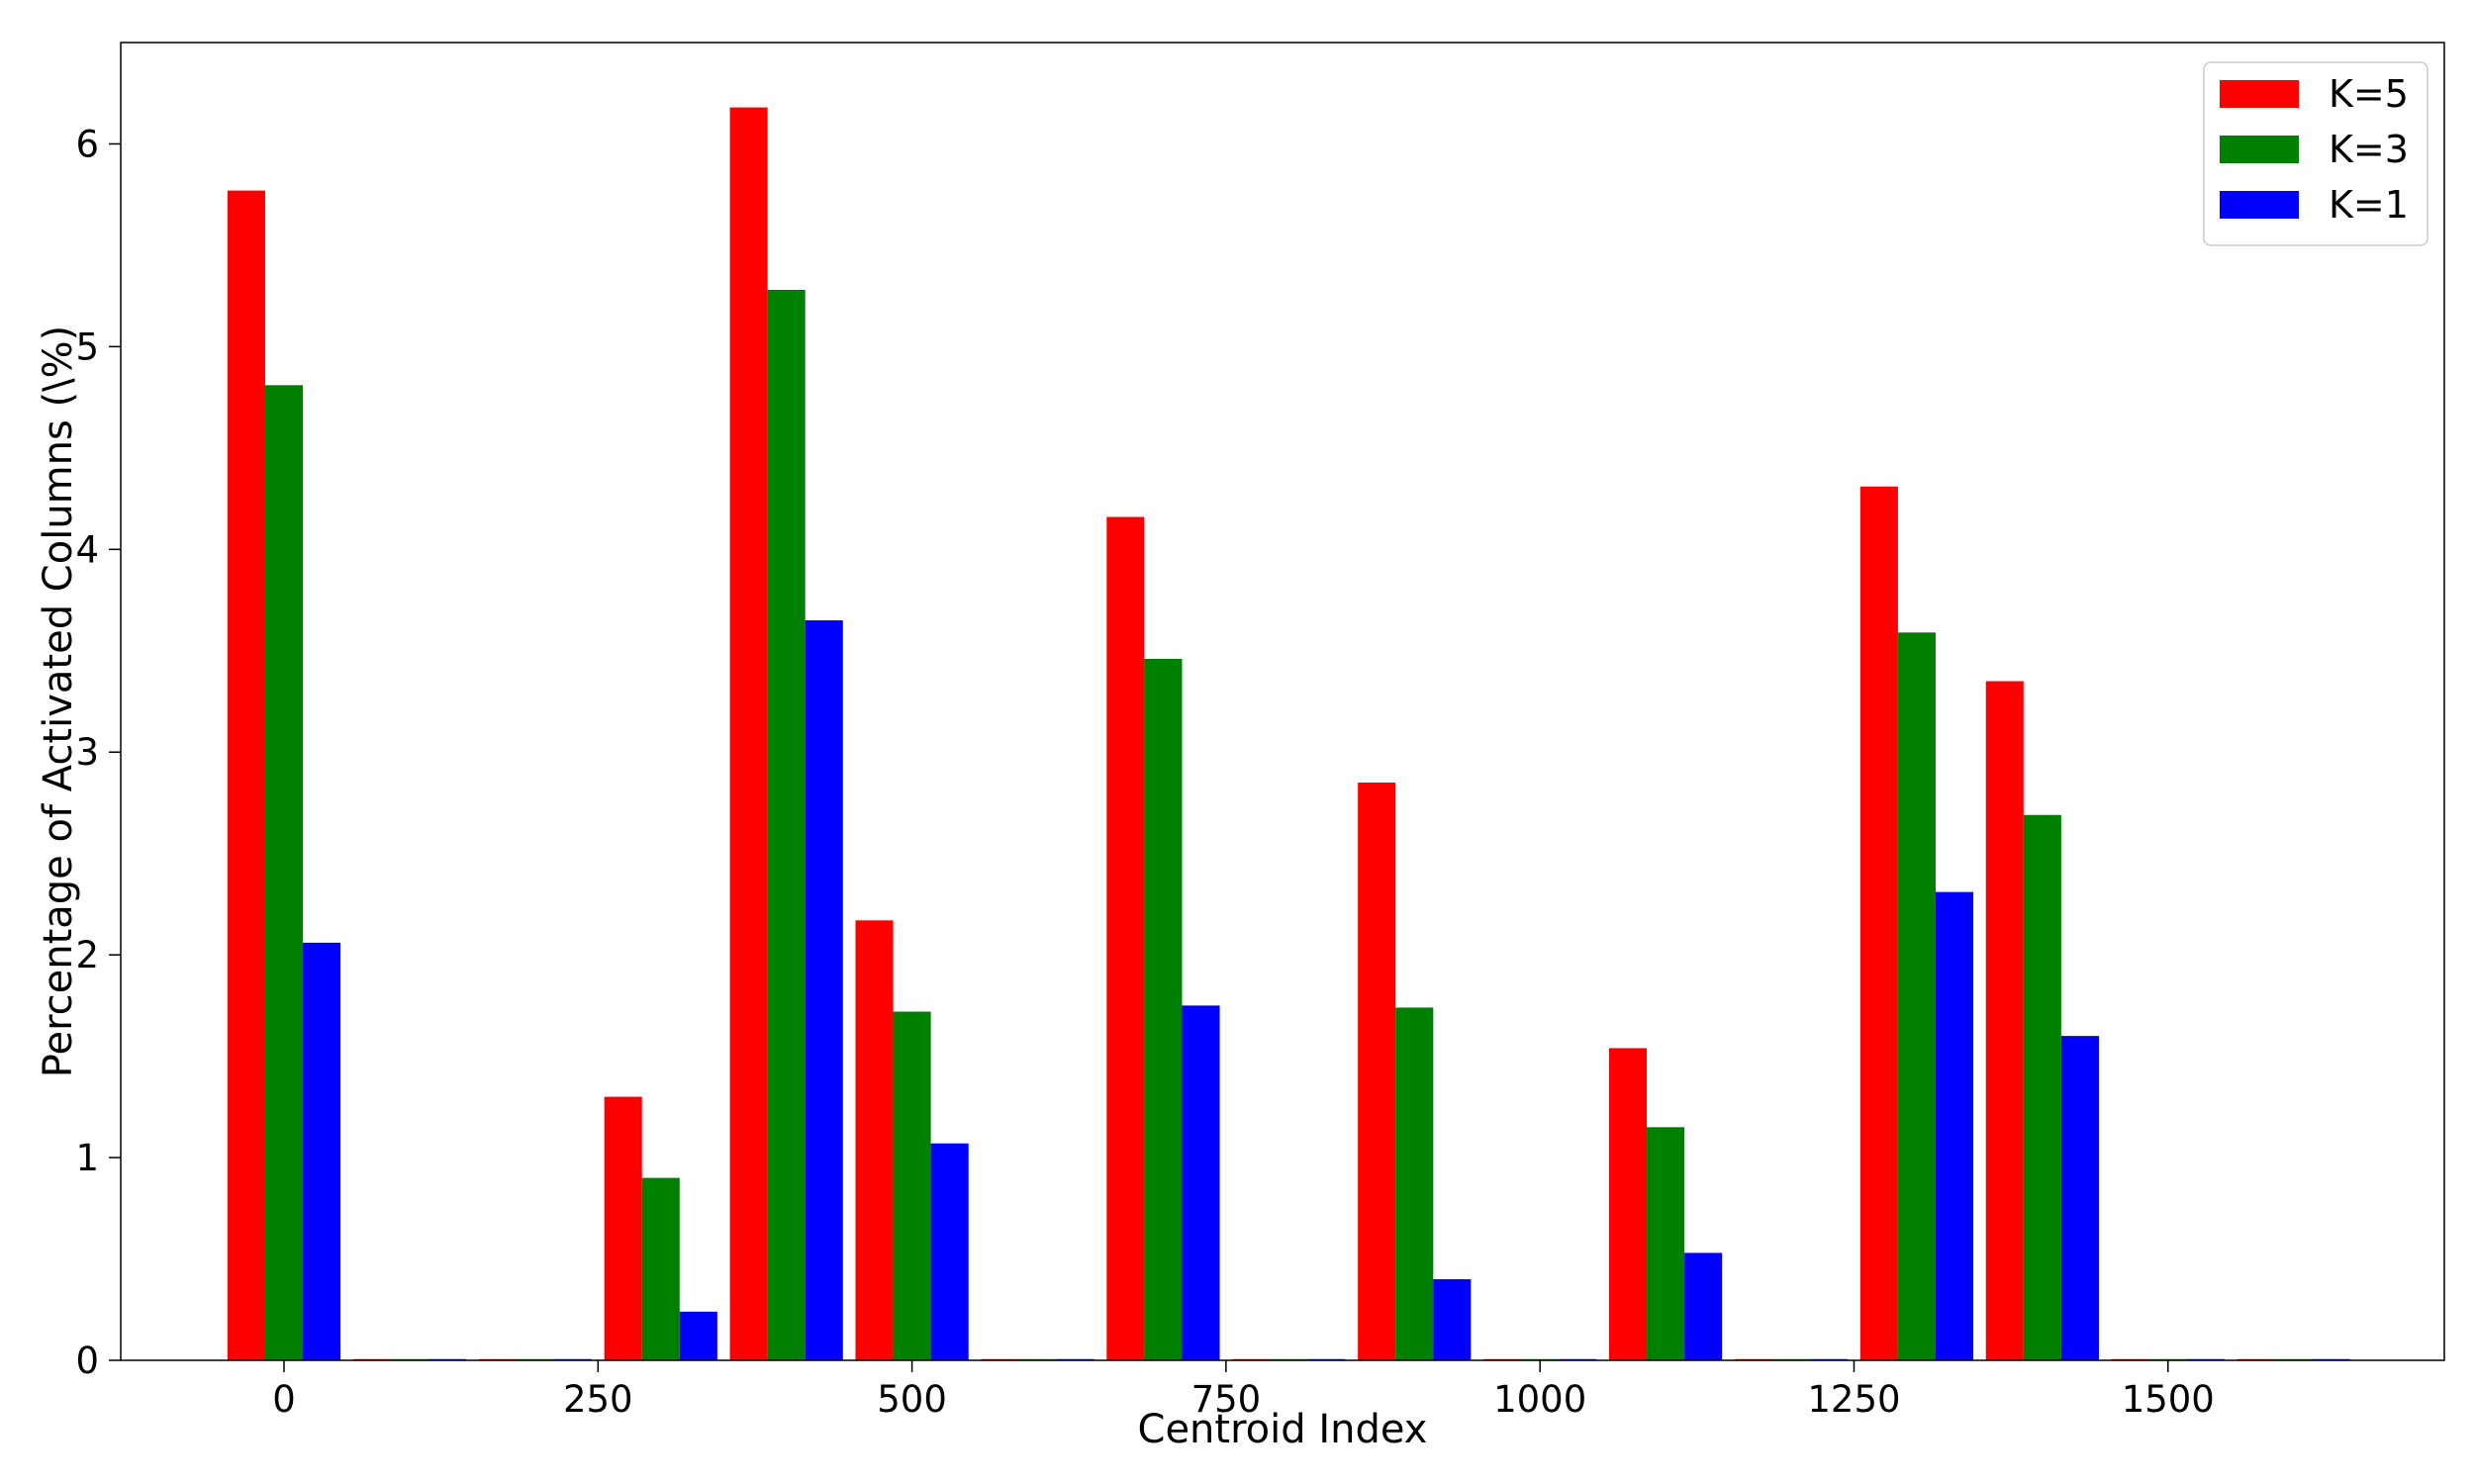  Describe the element at coordinates (87, 752) in the screenshot. I see `y-tick-label: 3` at that location.